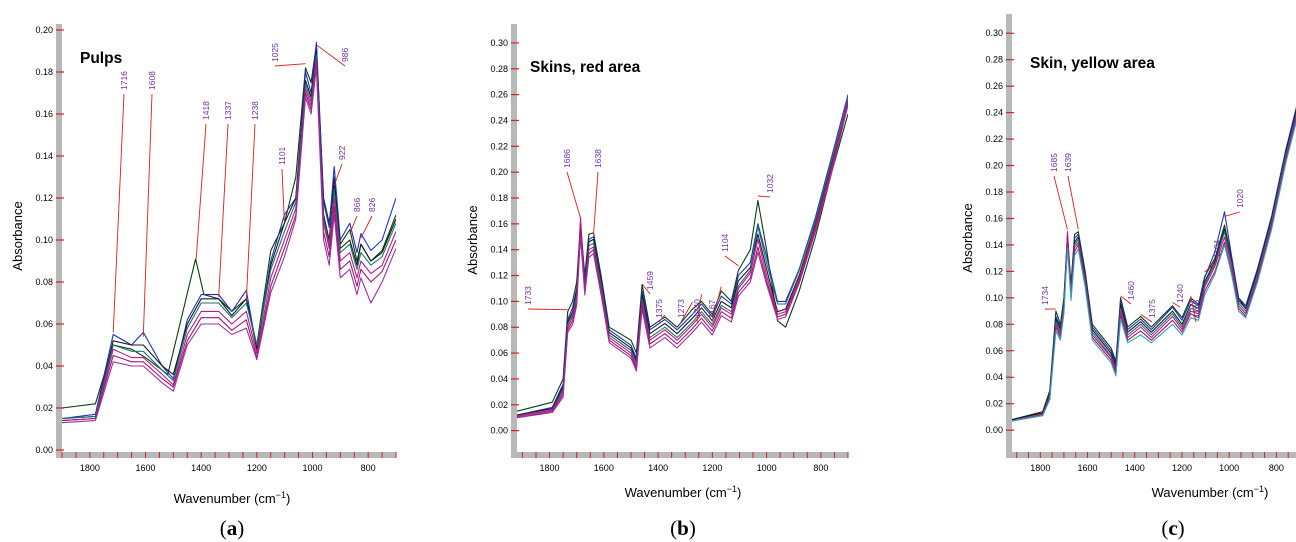 The height and width of the screenshot is (542, 1296). I want to click on peak-annotation: 986, so click(345, 55).